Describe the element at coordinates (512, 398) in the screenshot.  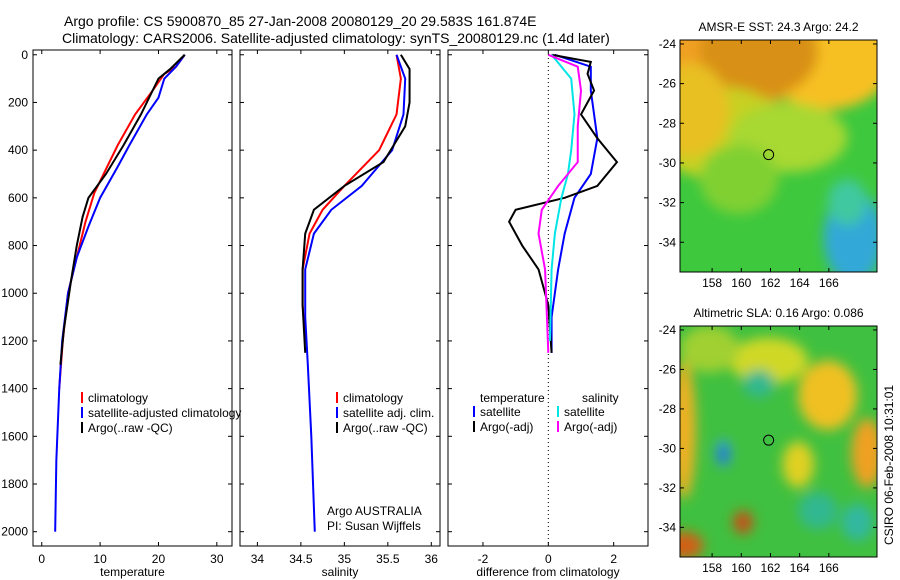
I see `legend-header: temperature` at that location.